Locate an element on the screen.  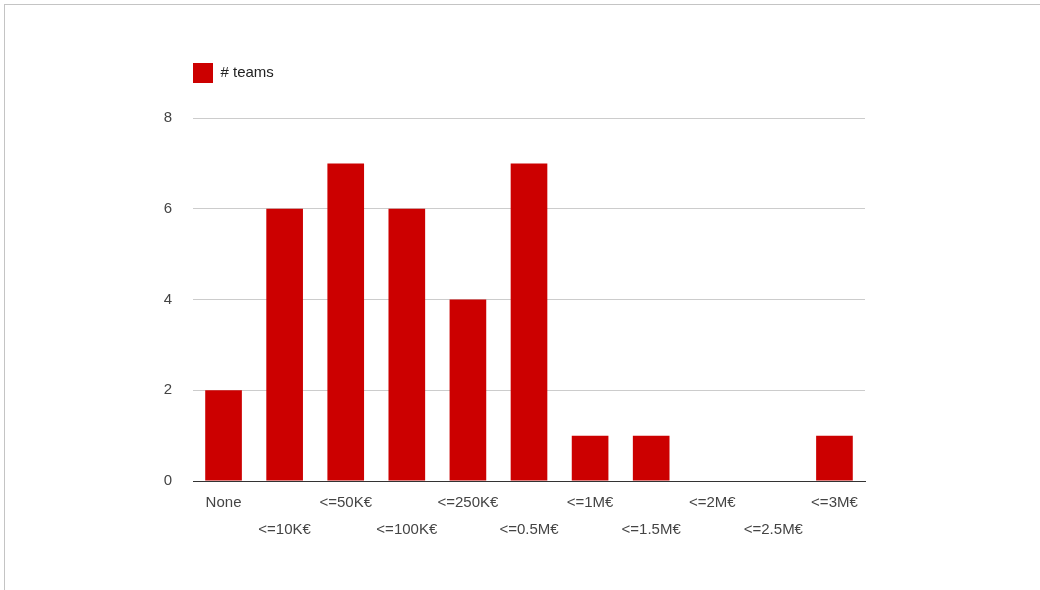
y-tick-label: 2 is located at coordinates (167, 389).